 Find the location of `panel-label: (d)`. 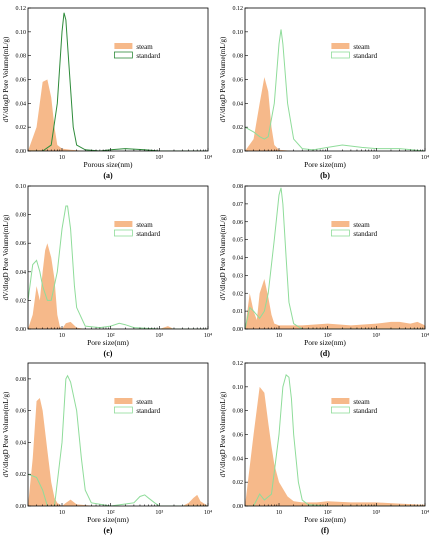

panel-label: (d) is located at coordinates (325, 353).